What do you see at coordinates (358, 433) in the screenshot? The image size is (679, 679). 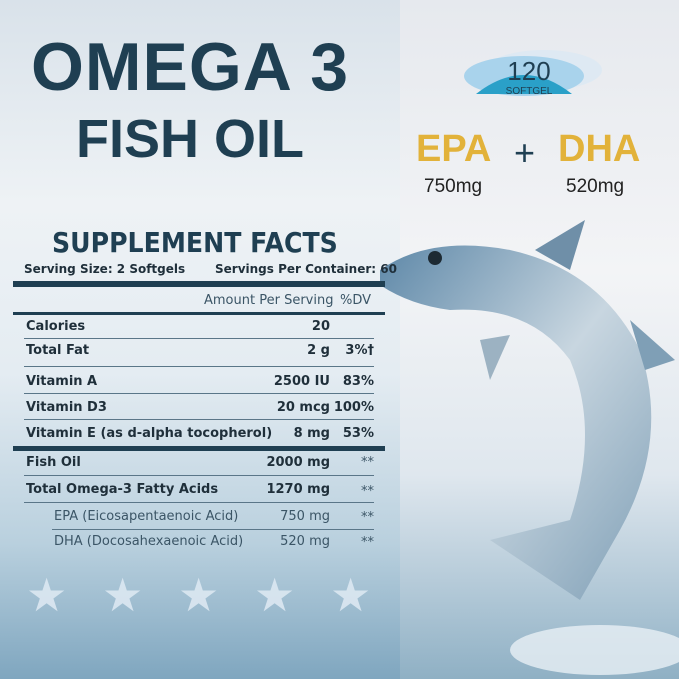 I see `nutrient-dv: 53%` at bounding box center [358, 433].